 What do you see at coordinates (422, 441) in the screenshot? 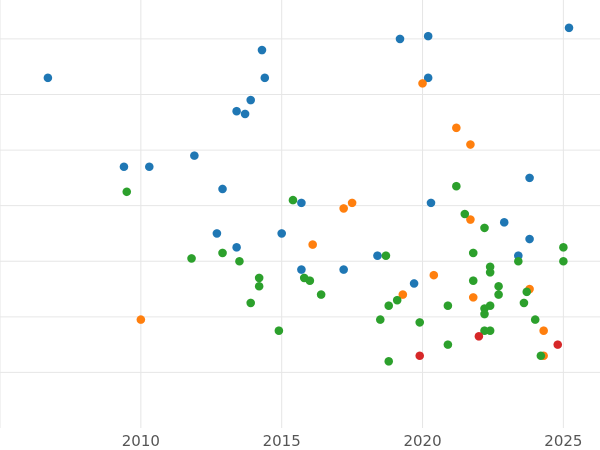
I see `x-tick-label: 2020` at bounding box center [422, 441].